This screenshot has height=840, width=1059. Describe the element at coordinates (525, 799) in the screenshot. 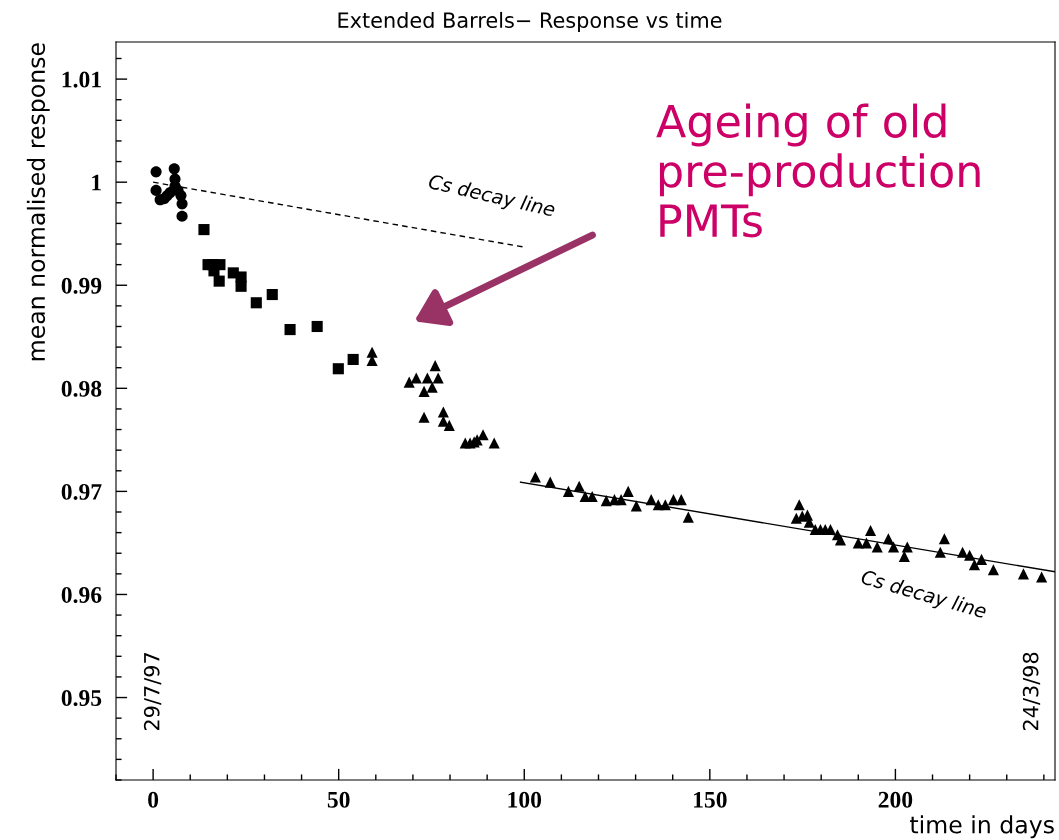

I see `x-tick-label: 100` at that location.